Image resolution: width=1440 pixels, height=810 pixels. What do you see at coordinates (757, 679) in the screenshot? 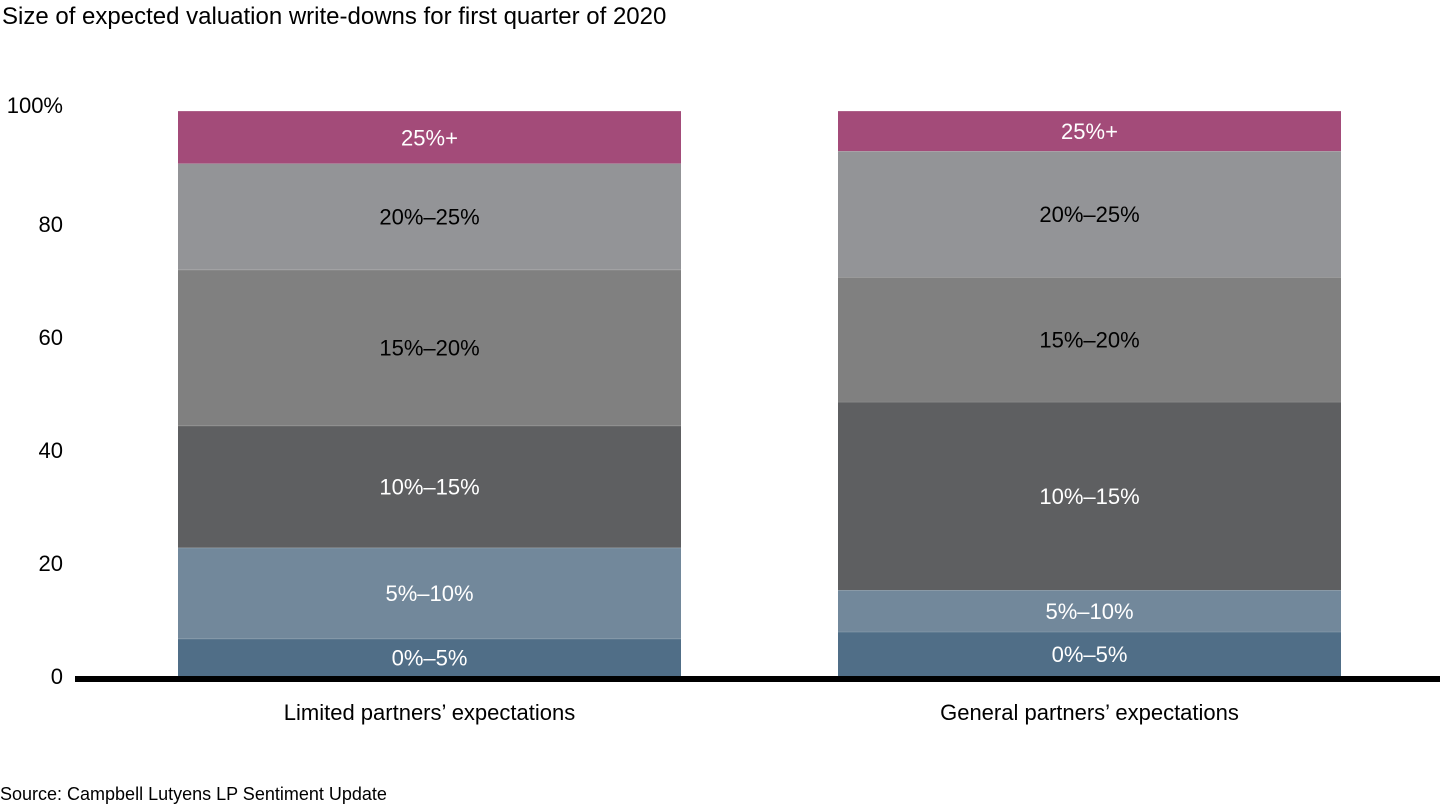
I see `x-axis-line` at bounding box center [757, 679].